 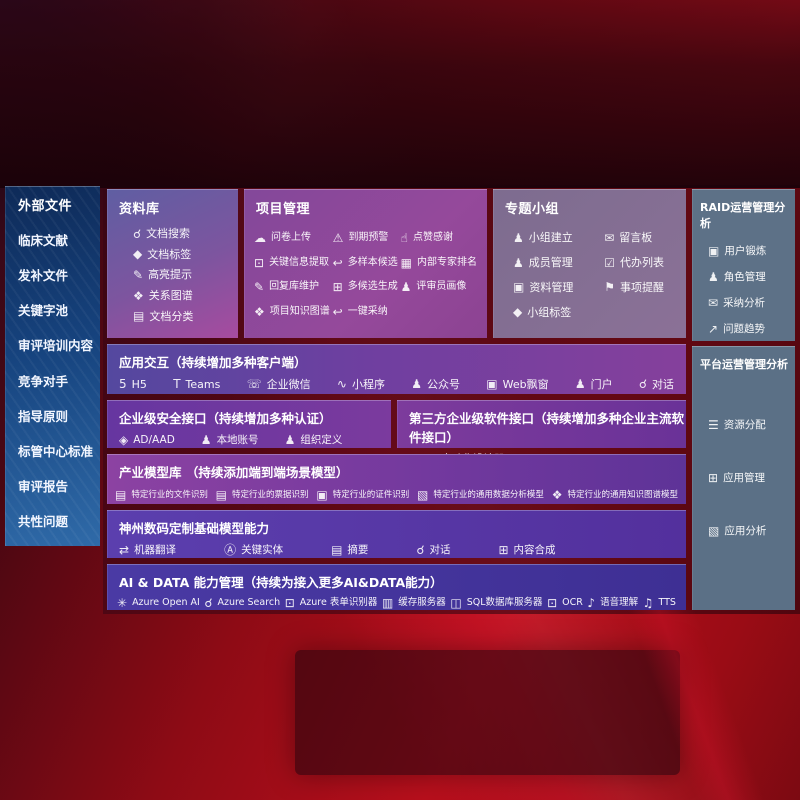 What do you see at coordinates (341, 384) in the screenshot?
I see `mini-program-icon: ∿` at bounding box center [341, 384].